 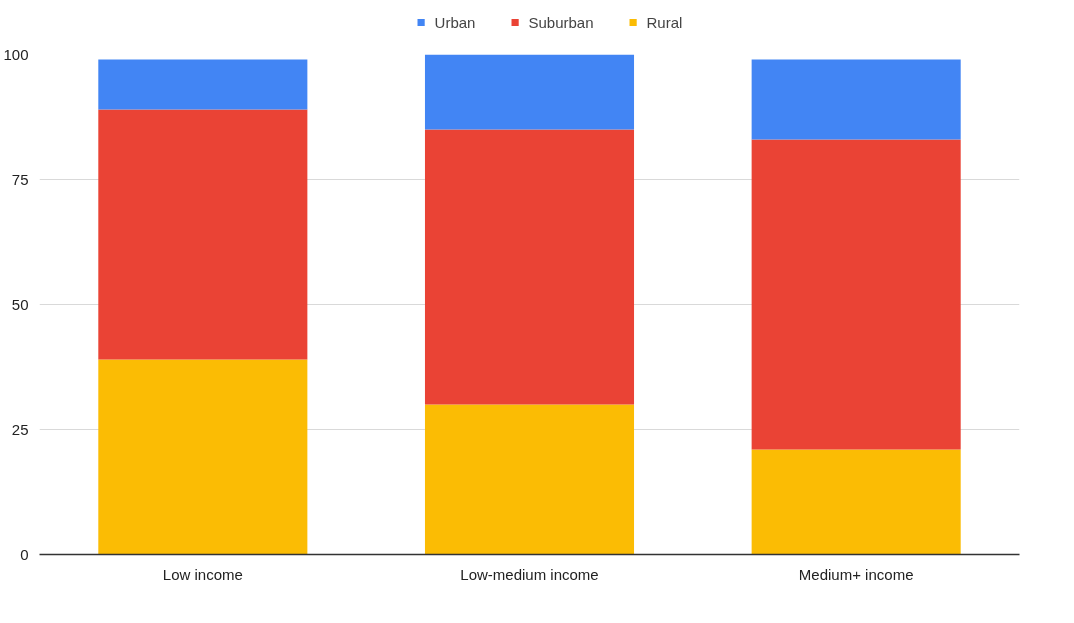 What do you see at coordinates (20, 304) in the screenshot?
I see `y-tick-label: 50` at bounding box center [20, 304].